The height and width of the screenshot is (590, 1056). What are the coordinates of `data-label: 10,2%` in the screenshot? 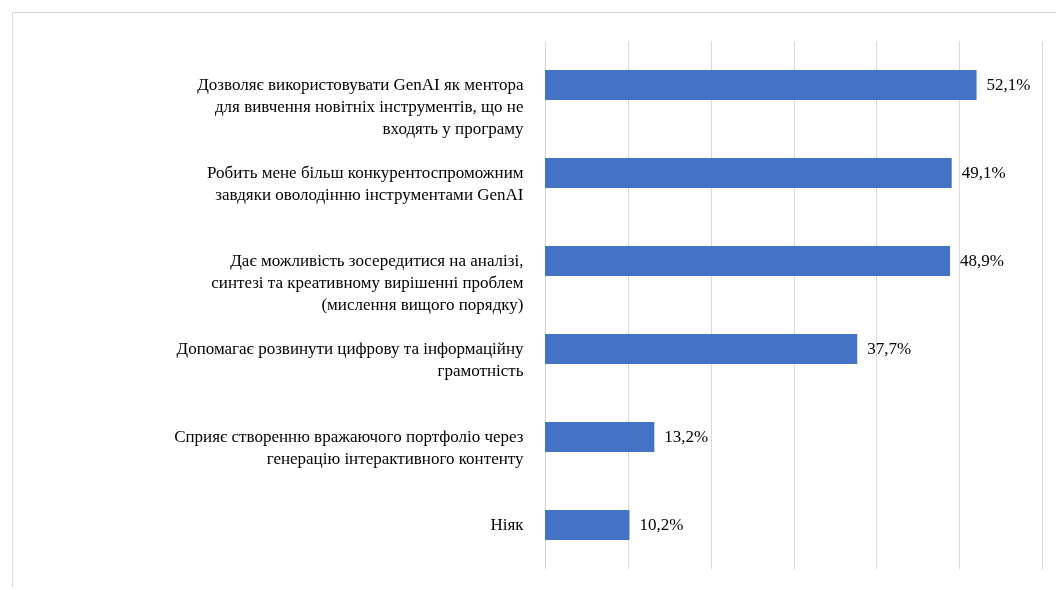 It's located at (661, 524).